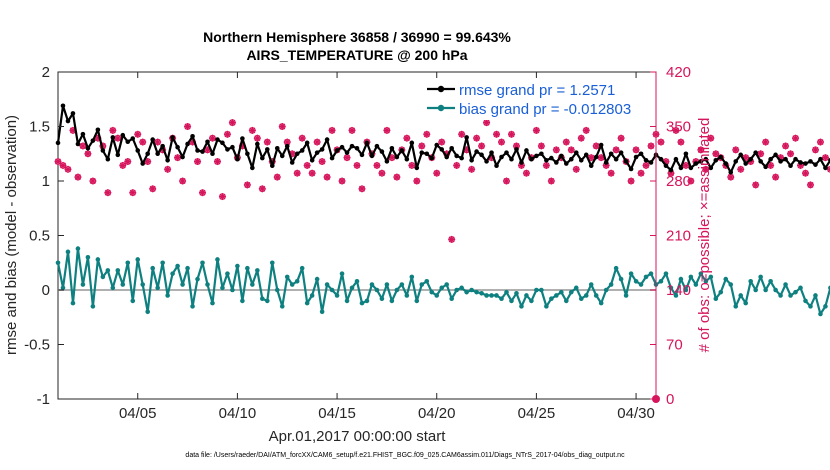 This screenshot has width=830, height=470. I want to click on x-tick-label: 04/15, so click(337, 413).